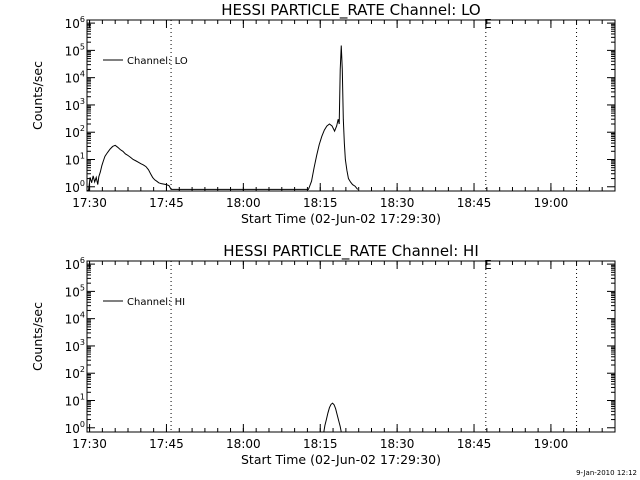 Image resolution: width=640 pixels, height=480 pixels. What do you see at coordinates (351, 251) in the screenshot?
I see `chart-title: HESSI PARTICLE_RATE Channel: HI` at bounding box center [351, 251].